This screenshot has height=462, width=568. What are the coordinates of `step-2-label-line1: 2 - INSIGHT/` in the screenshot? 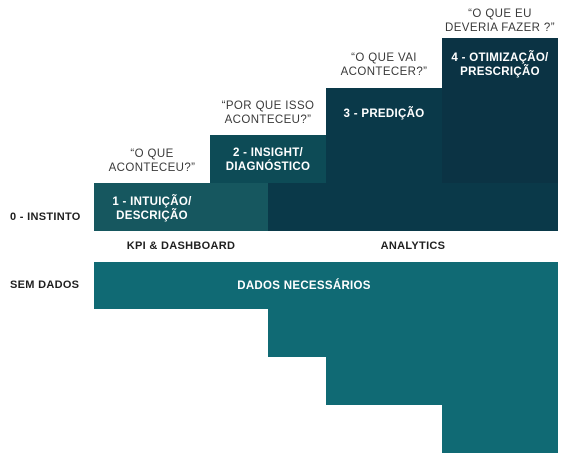 It's located at (268, 153).